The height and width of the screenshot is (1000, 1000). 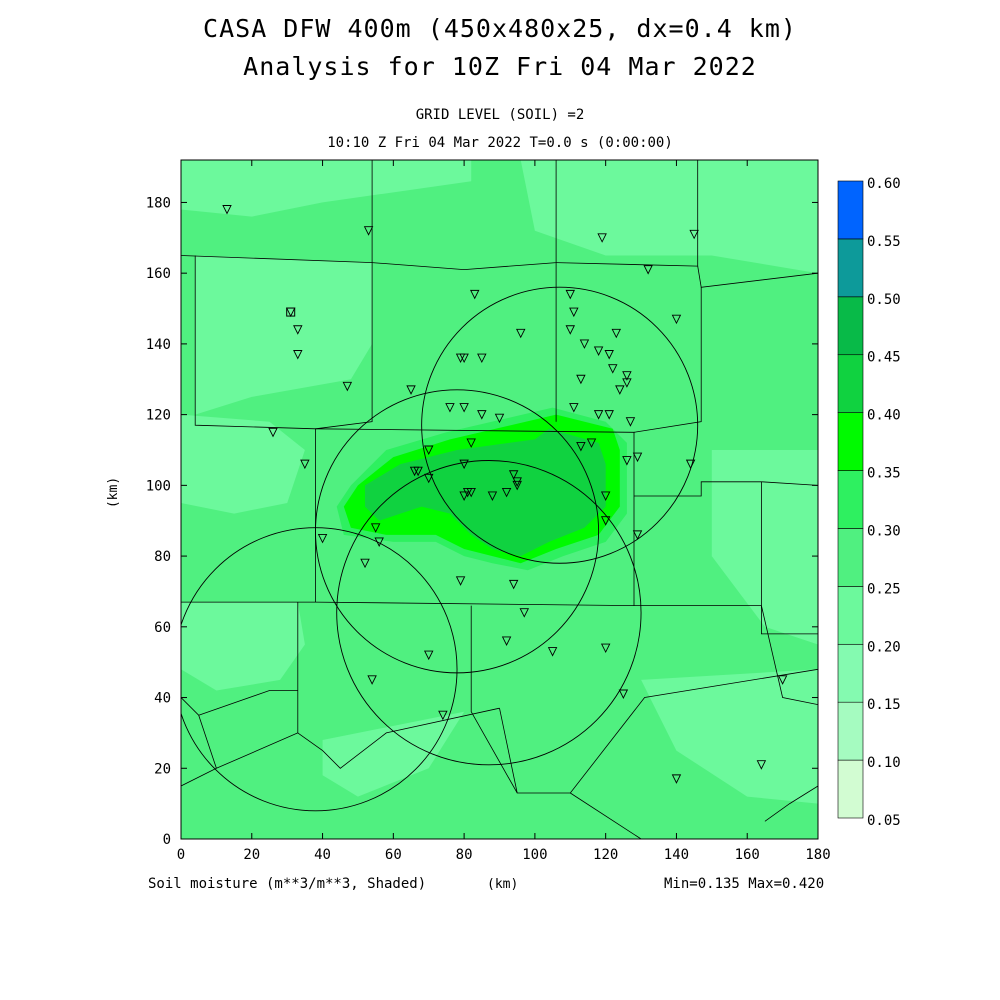 I want to click on colorbar-label: 0.15, so click(x=884, y=705).